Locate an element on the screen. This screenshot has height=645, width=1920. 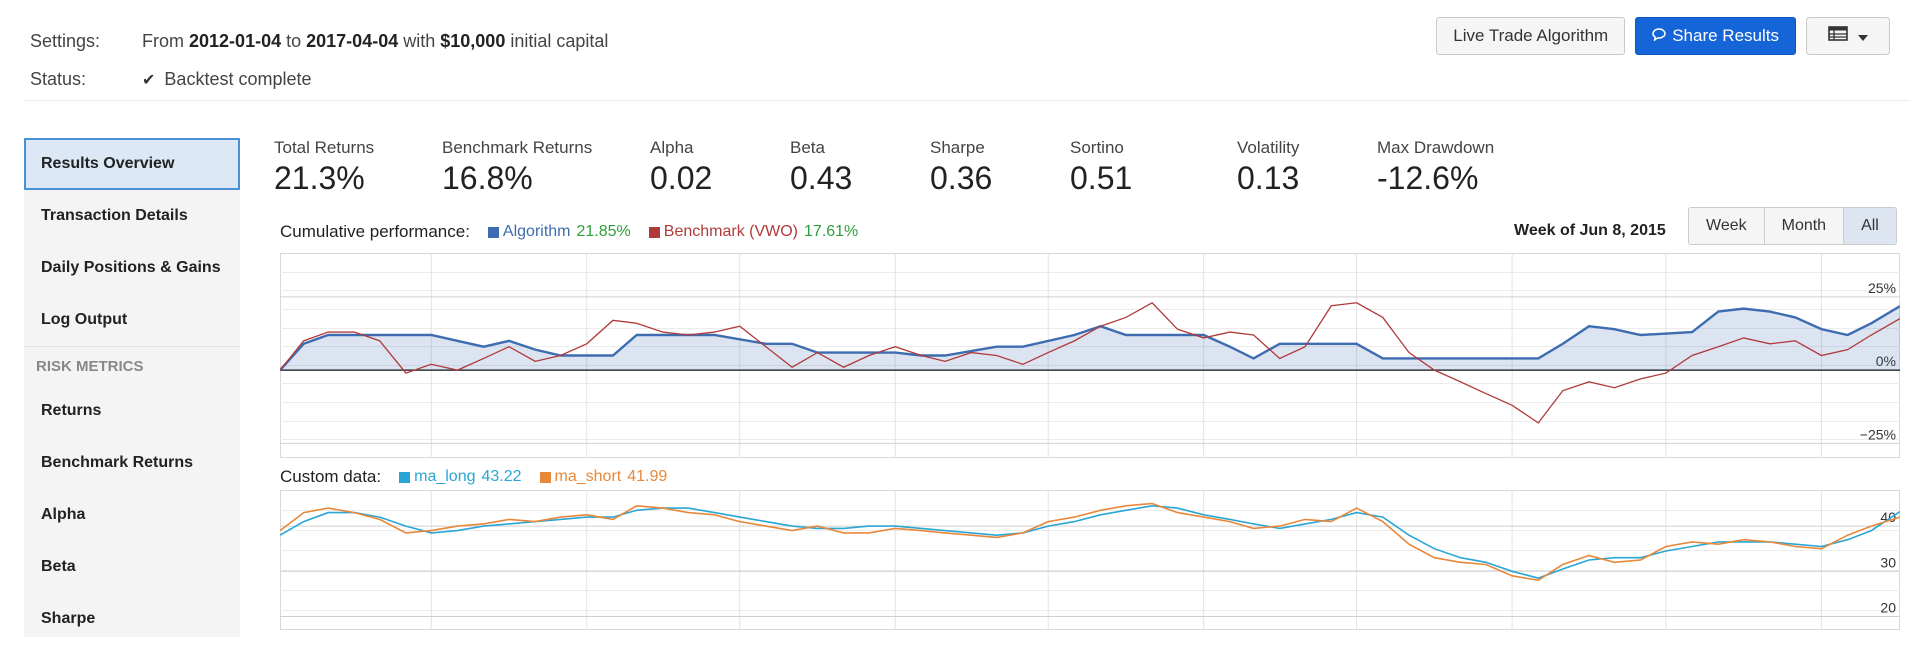
ma-short-line is located at coordinates (1090, 542).